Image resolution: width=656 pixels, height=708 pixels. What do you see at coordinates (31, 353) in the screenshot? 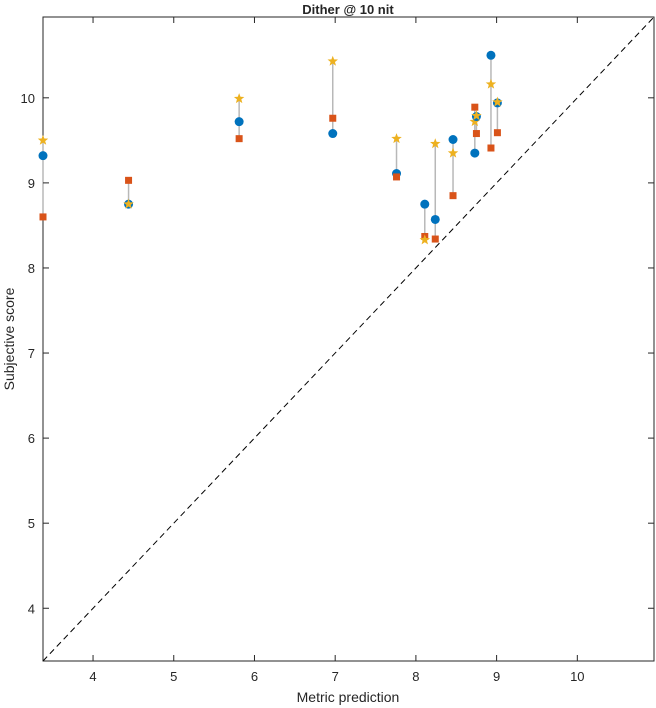
I see `y-tick-label: 7` at bounding box center [31, 353].